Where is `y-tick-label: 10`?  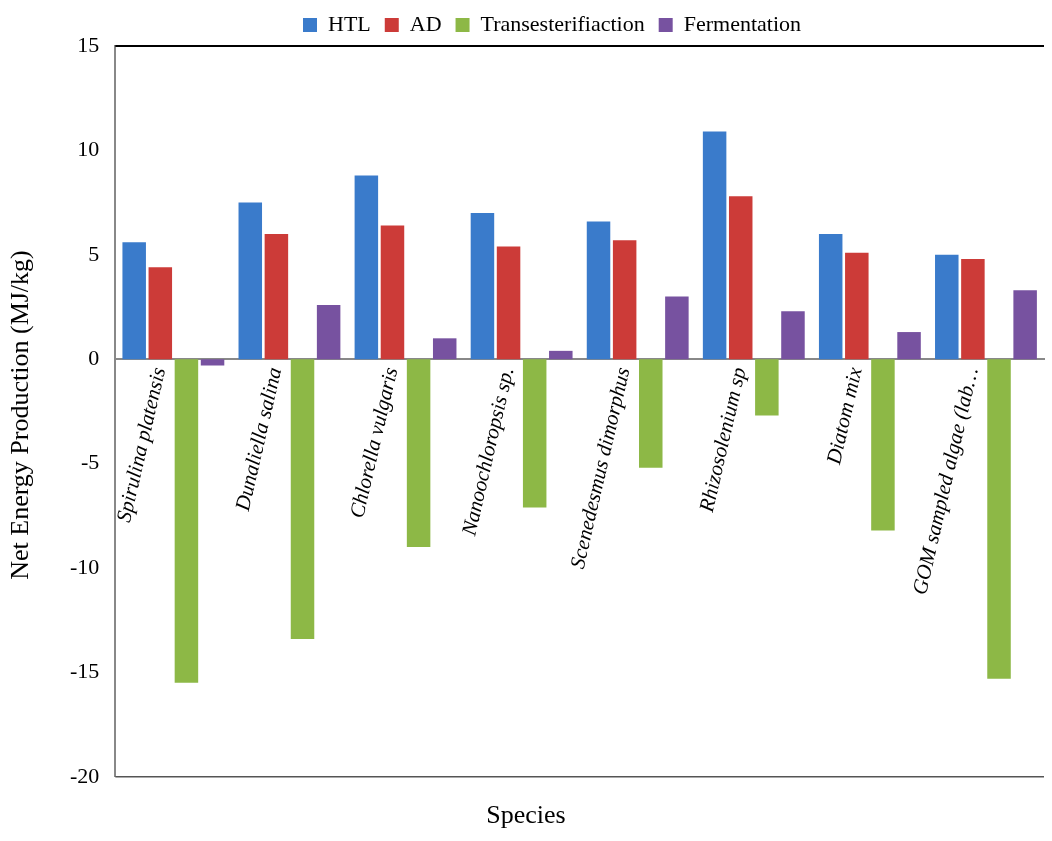
y-tick-label: 10 is located at coordinates (88, 149).